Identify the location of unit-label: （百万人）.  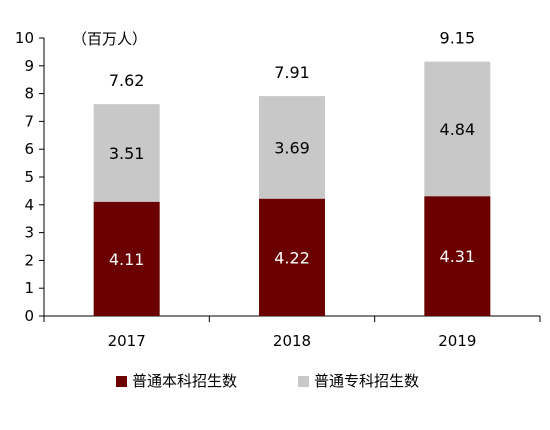
(109, 39).